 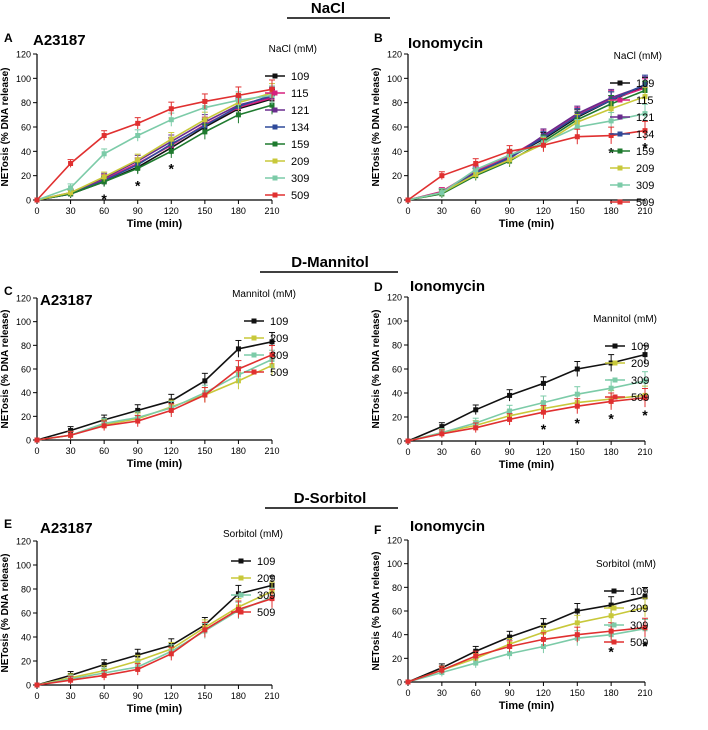 I want to click on x-tick-label: 0, so click(x=407, y=211).